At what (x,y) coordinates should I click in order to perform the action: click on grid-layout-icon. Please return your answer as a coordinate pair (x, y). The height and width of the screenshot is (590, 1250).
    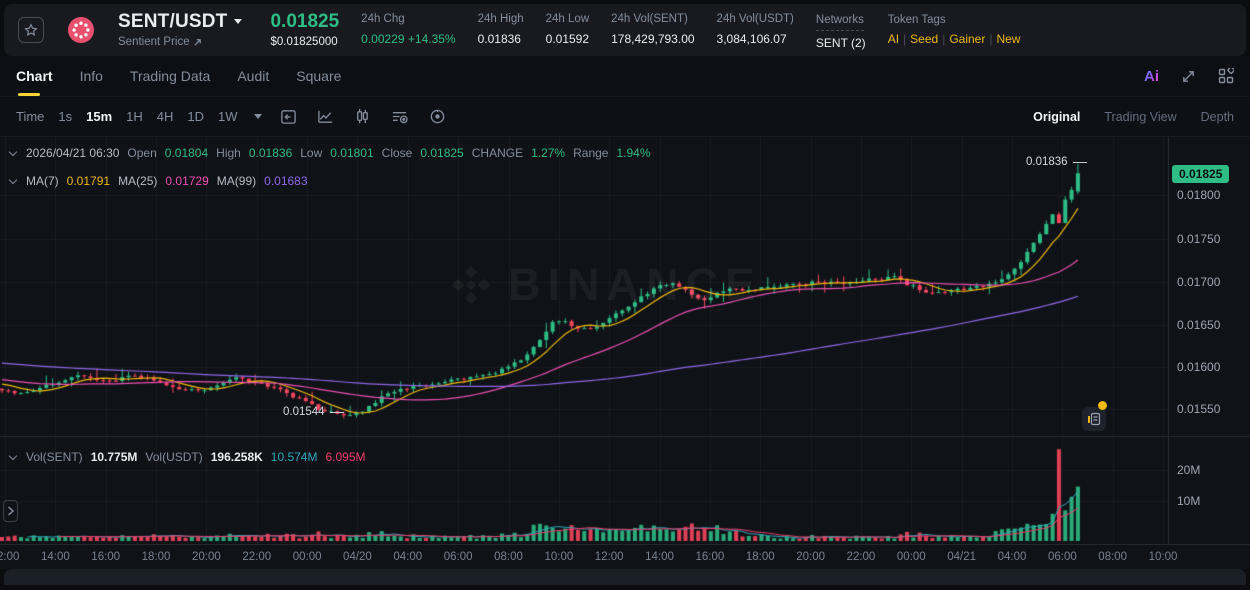
    Looking at the image, I should click on (1226, 76).